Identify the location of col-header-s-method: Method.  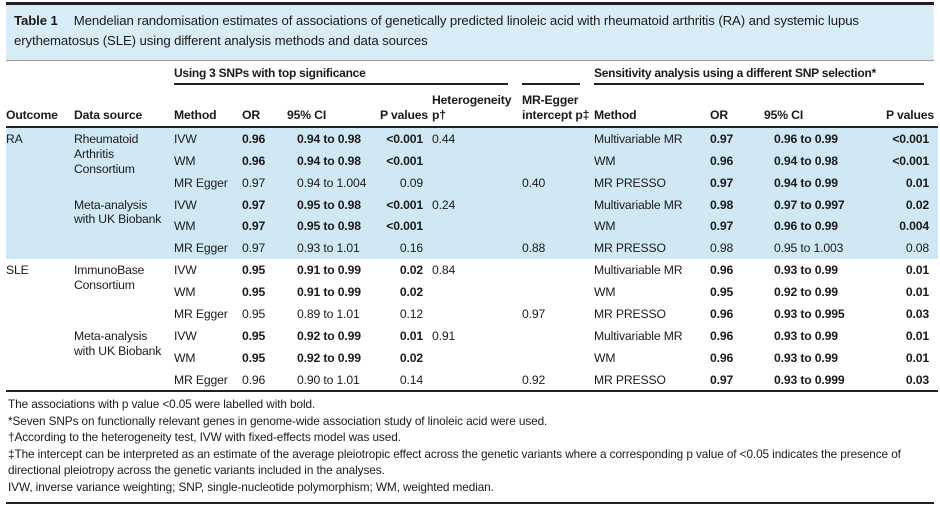
(652, 106).